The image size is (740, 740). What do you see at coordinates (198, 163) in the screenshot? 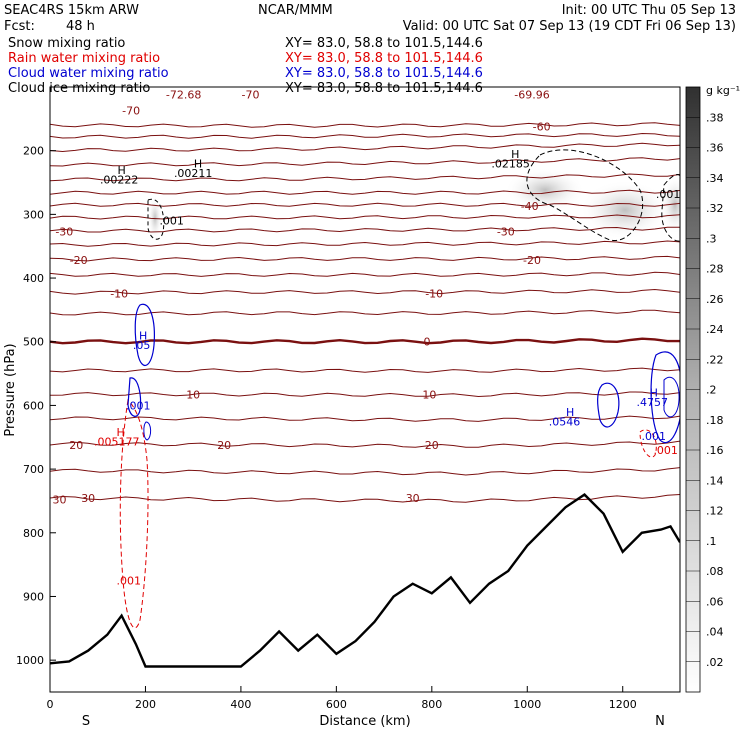
I see `snow-label-2: H` at bounding box center [198, 163].